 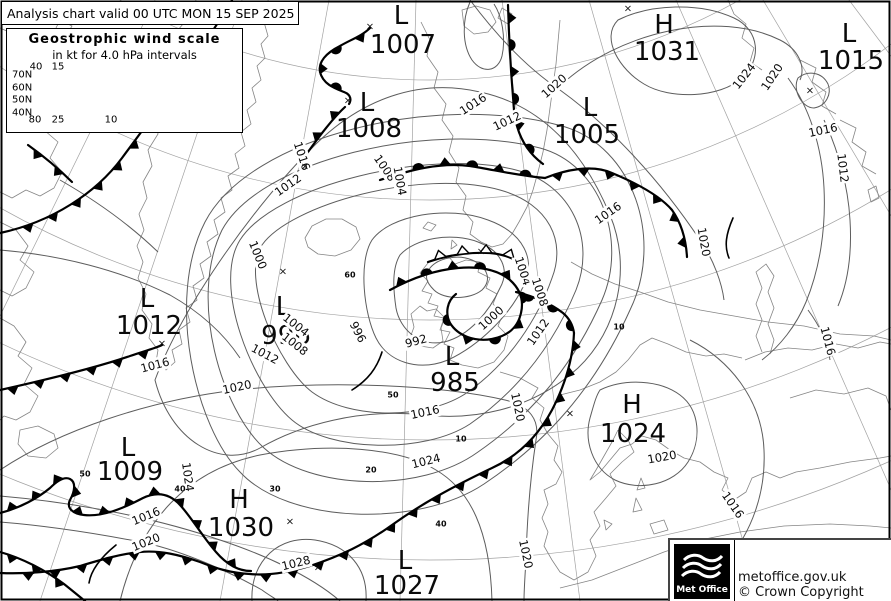 What do you see at coordinates (490, 133) in the screenshot?
I see `coast-norway` at bounding box center [490, 133].